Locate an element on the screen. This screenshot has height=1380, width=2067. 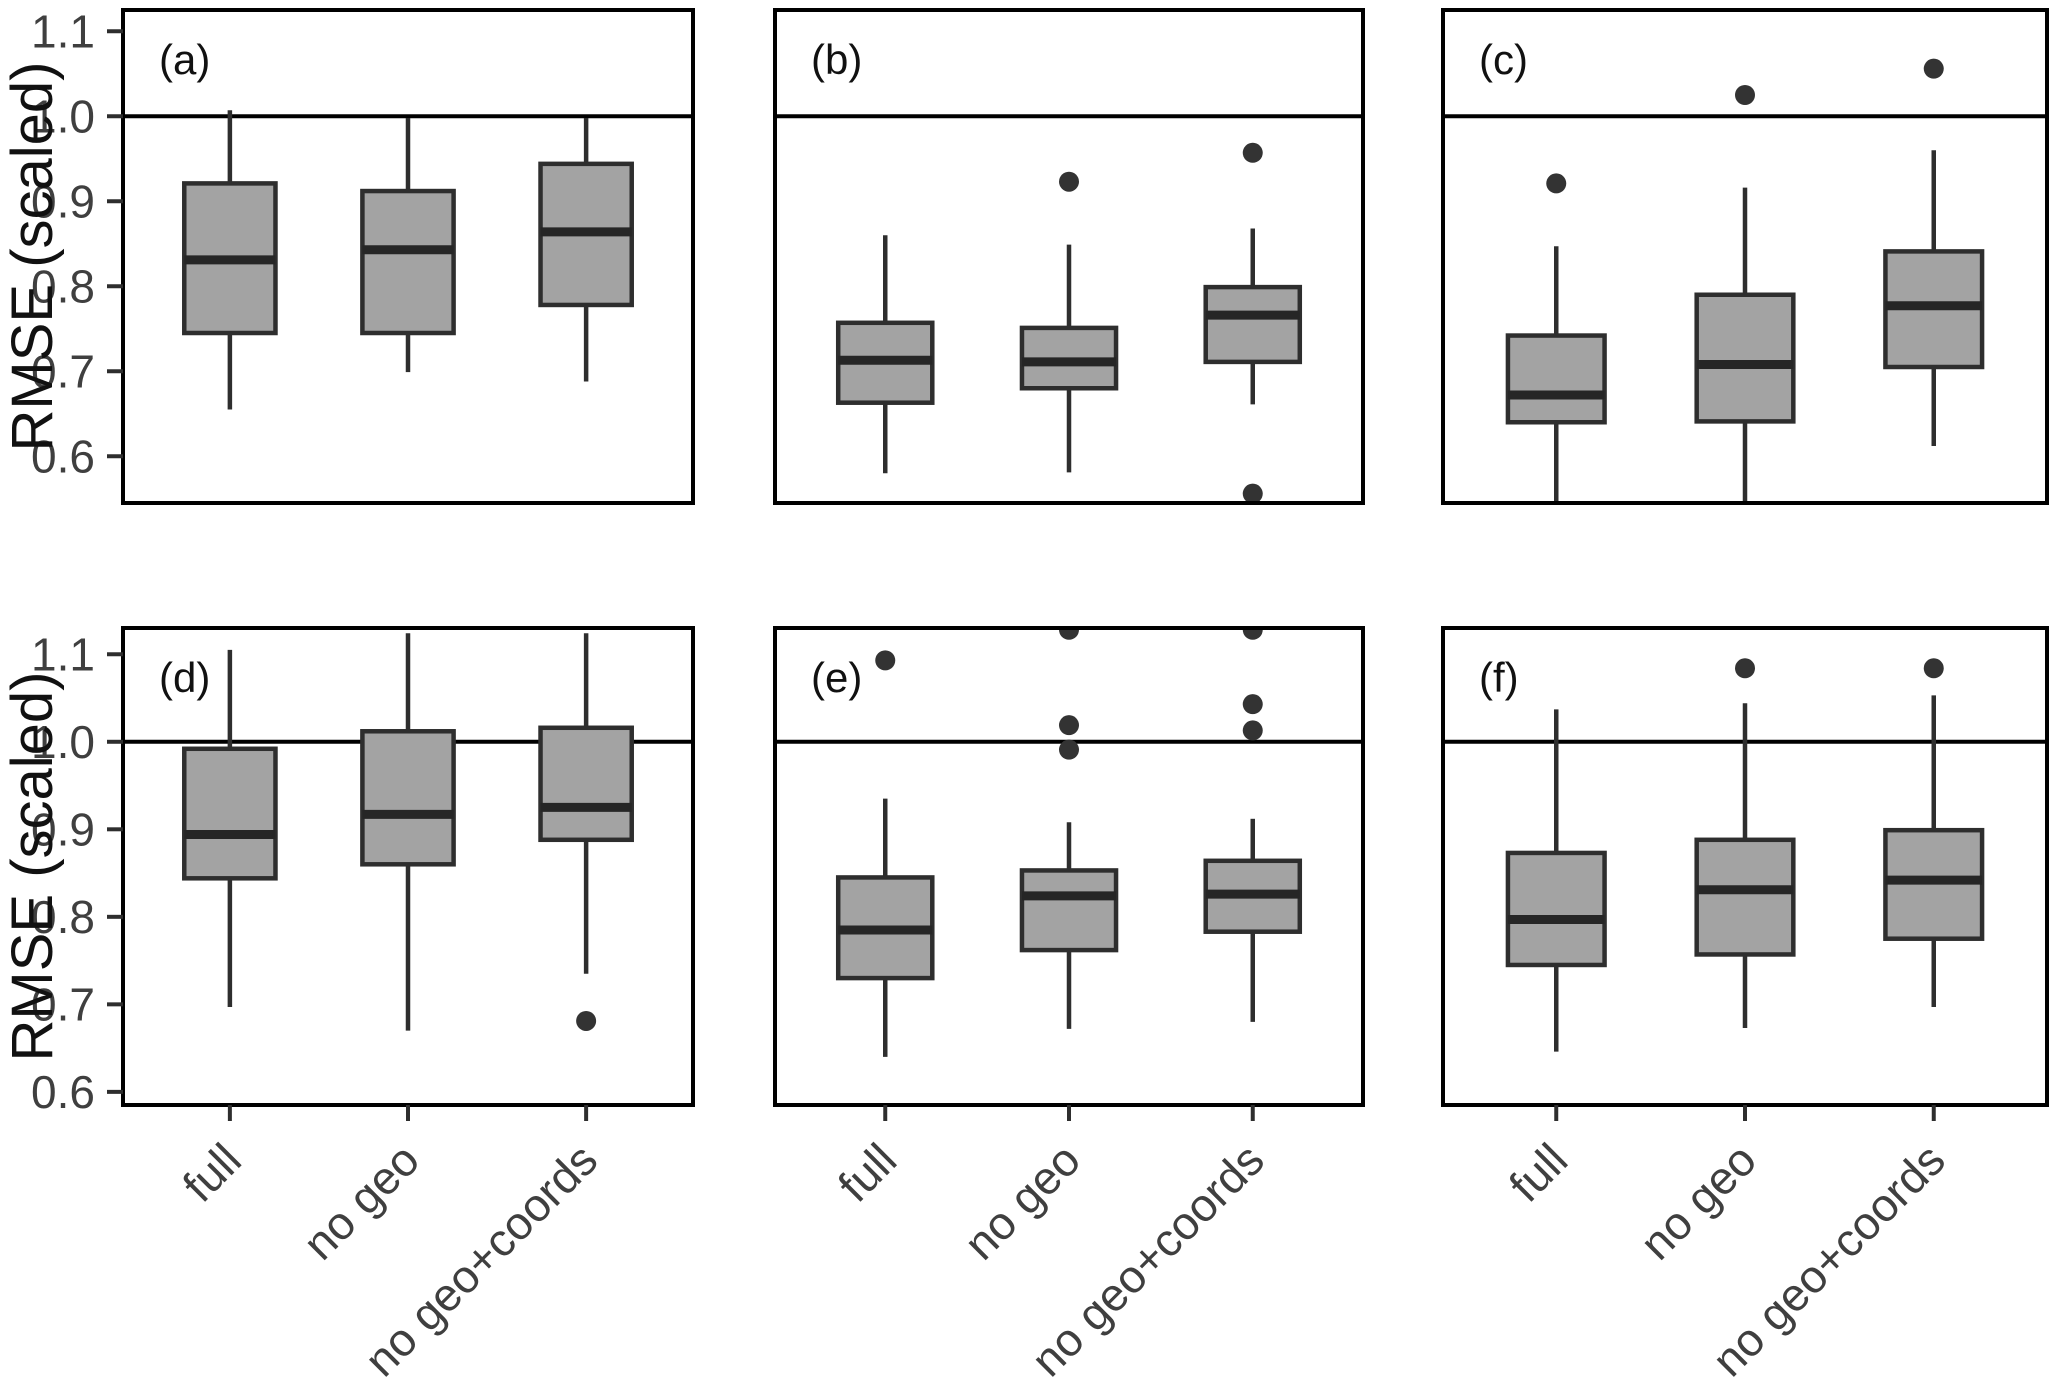
box-f-no-geo-coords is located at coordinates (1934, 832).